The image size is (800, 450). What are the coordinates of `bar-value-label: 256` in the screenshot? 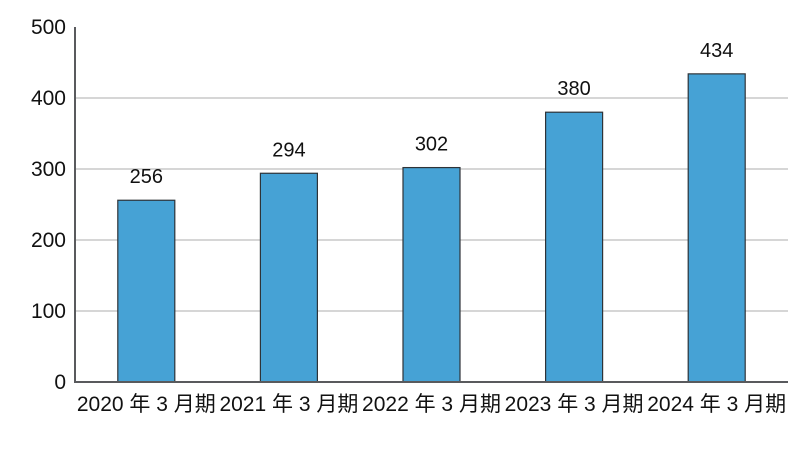 It's located at (146, 177).